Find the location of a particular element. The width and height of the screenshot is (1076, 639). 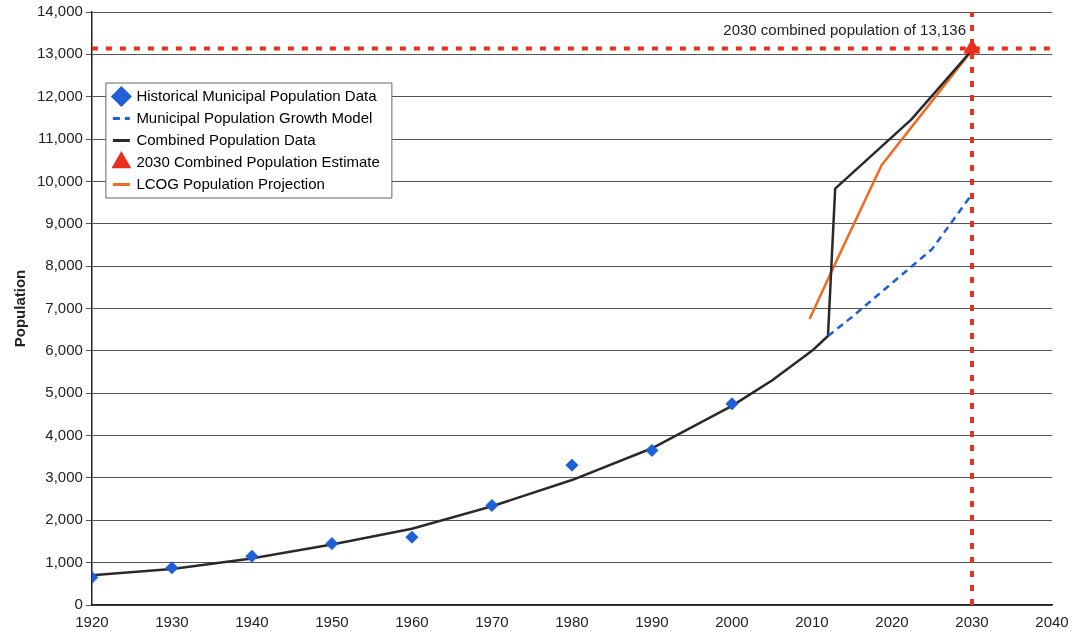

y-tick-label: 8,000 is located at coordinates (64, 265).